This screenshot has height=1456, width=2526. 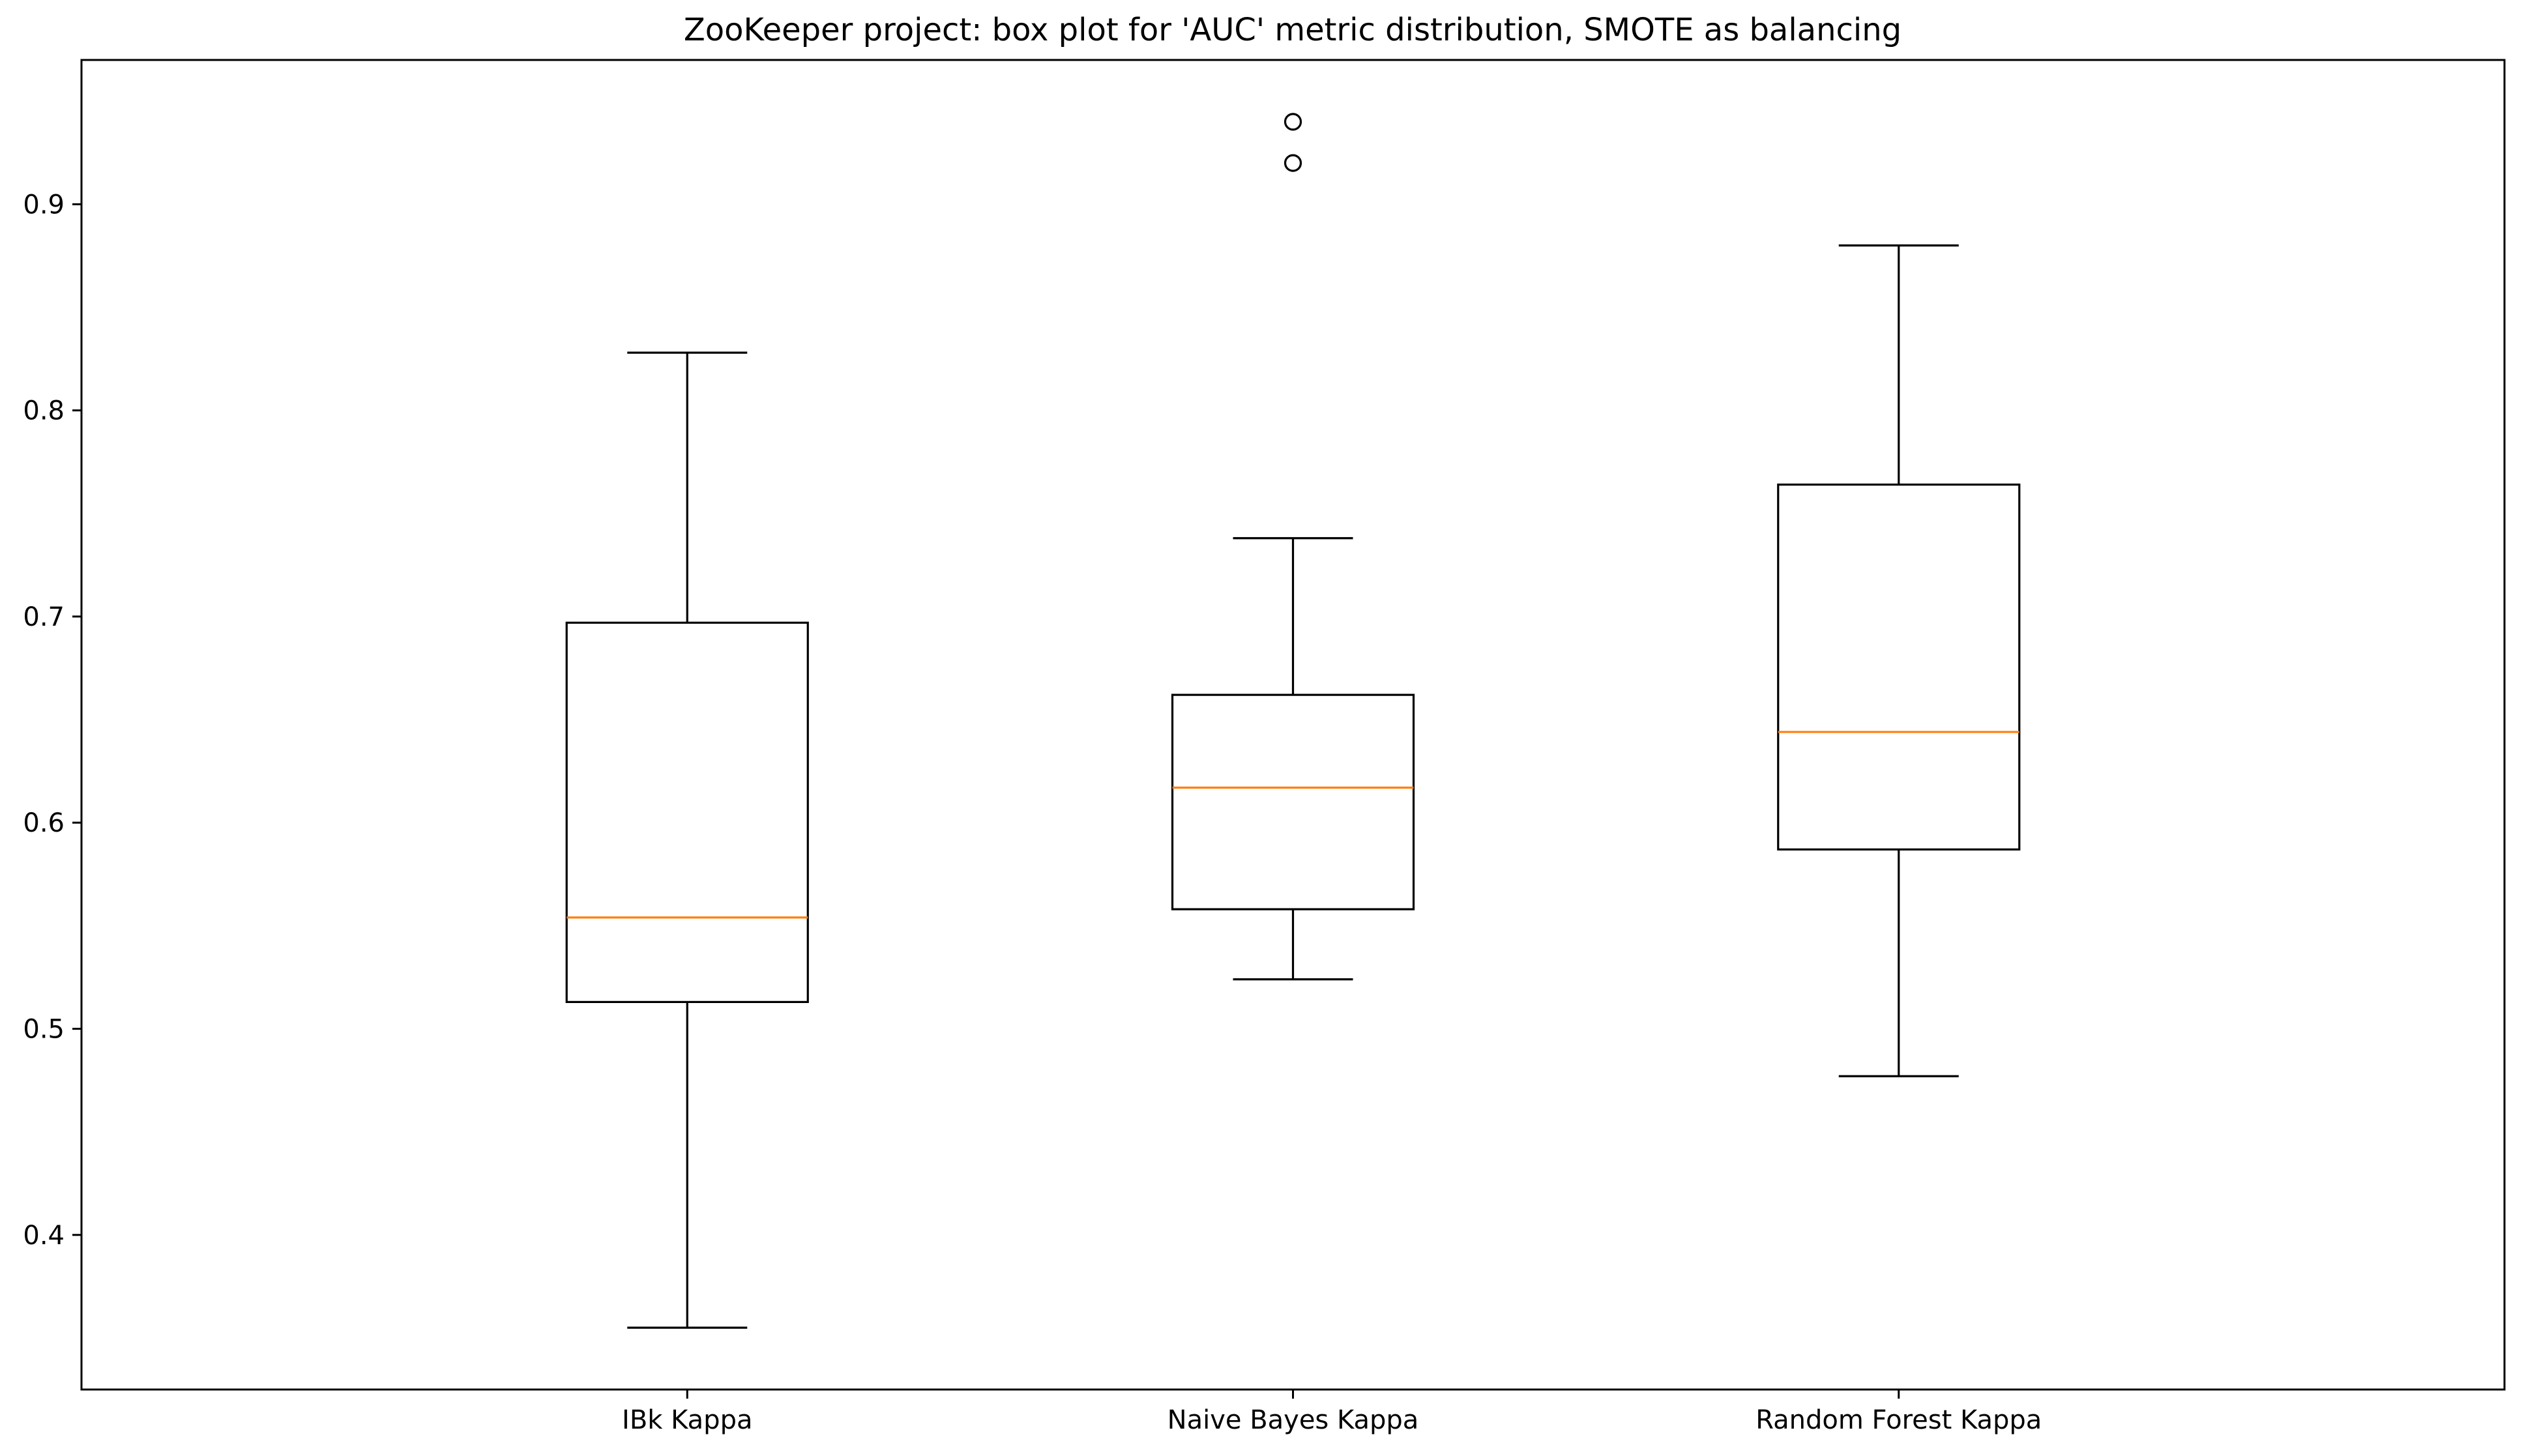 I want to click on x-tick-label: Random Forest Kappa, so click(x=1899, y=1420).